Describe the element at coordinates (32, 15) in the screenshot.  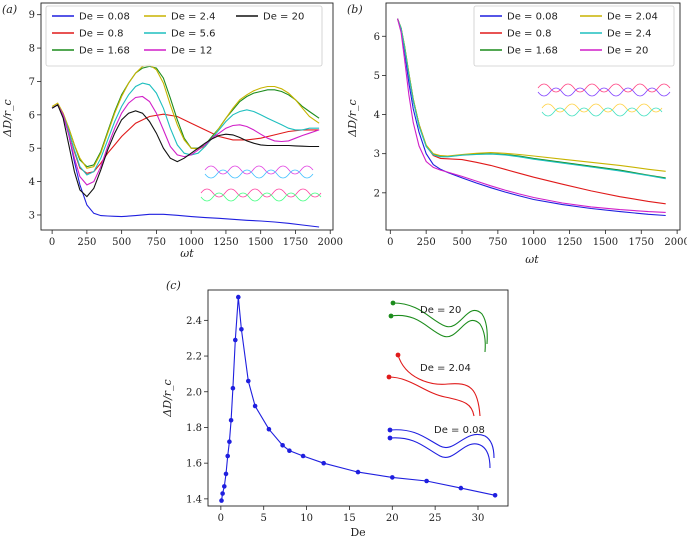
I see `y-tick-label: 9` at that location.